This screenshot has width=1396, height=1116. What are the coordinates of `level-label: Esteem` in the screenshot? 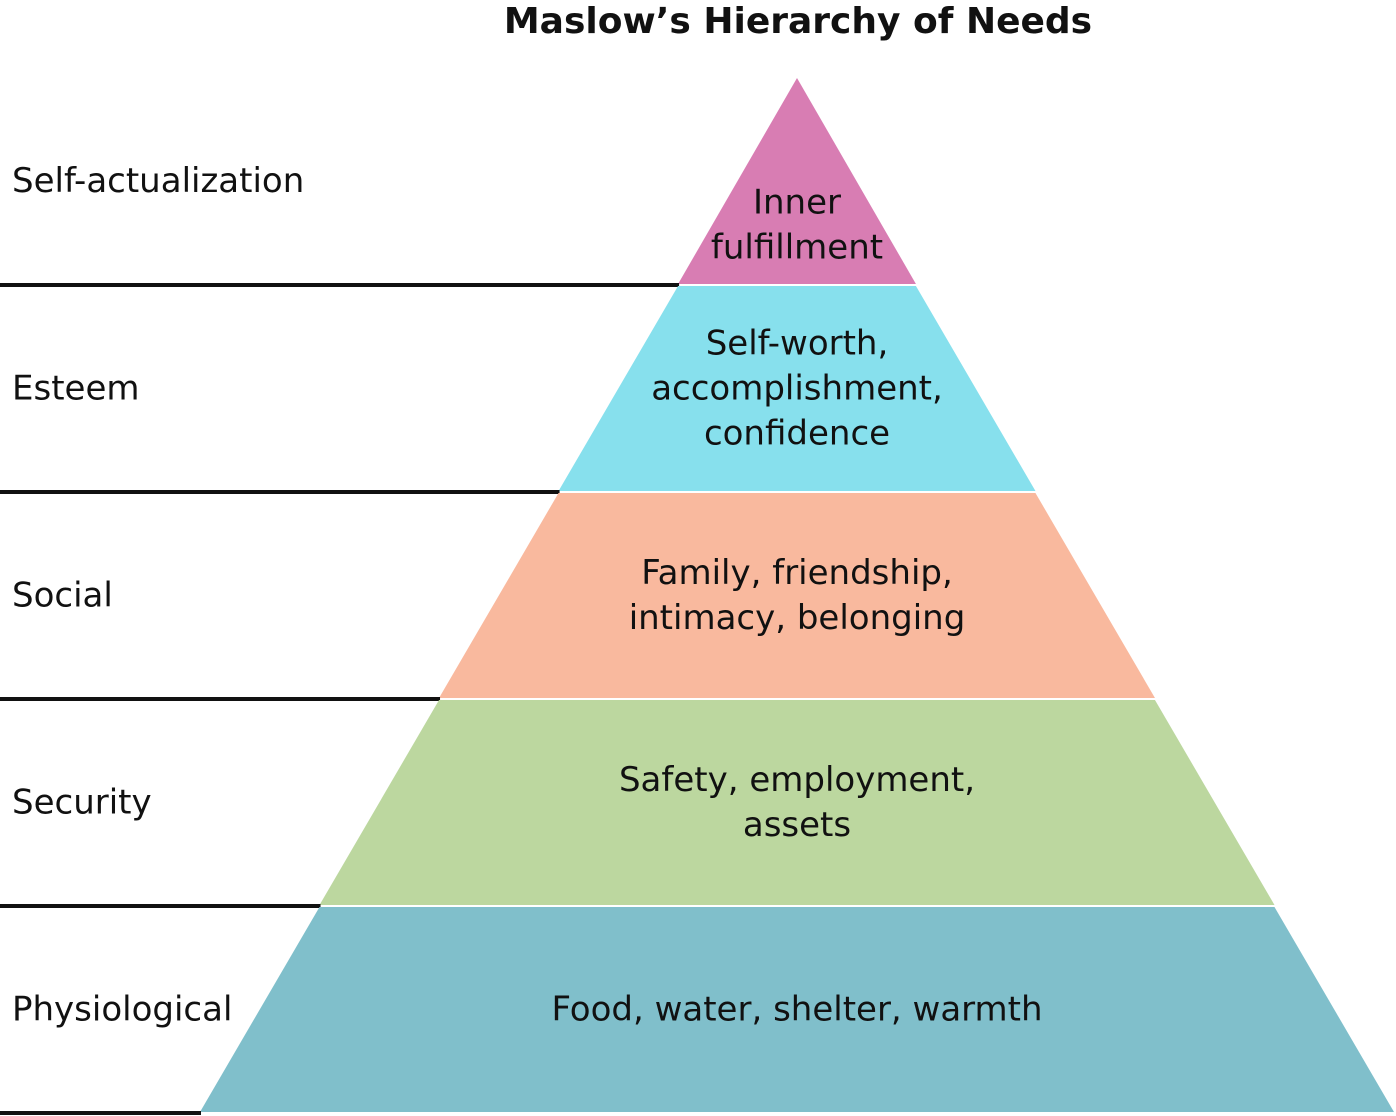 It's located at (75, 389).